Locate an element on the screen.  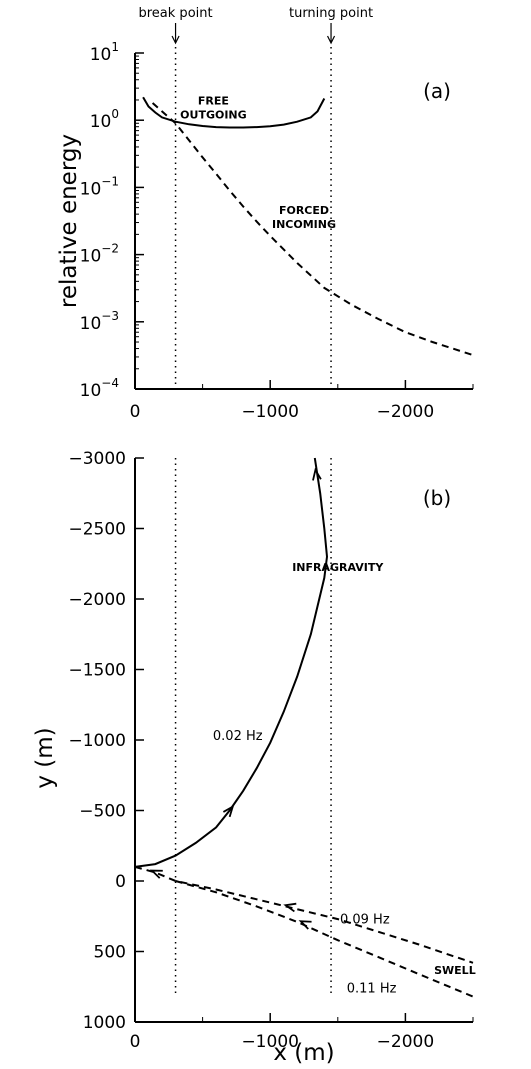
panel-b-y-tick-label: −1000 is located at coordinates (97, 741).